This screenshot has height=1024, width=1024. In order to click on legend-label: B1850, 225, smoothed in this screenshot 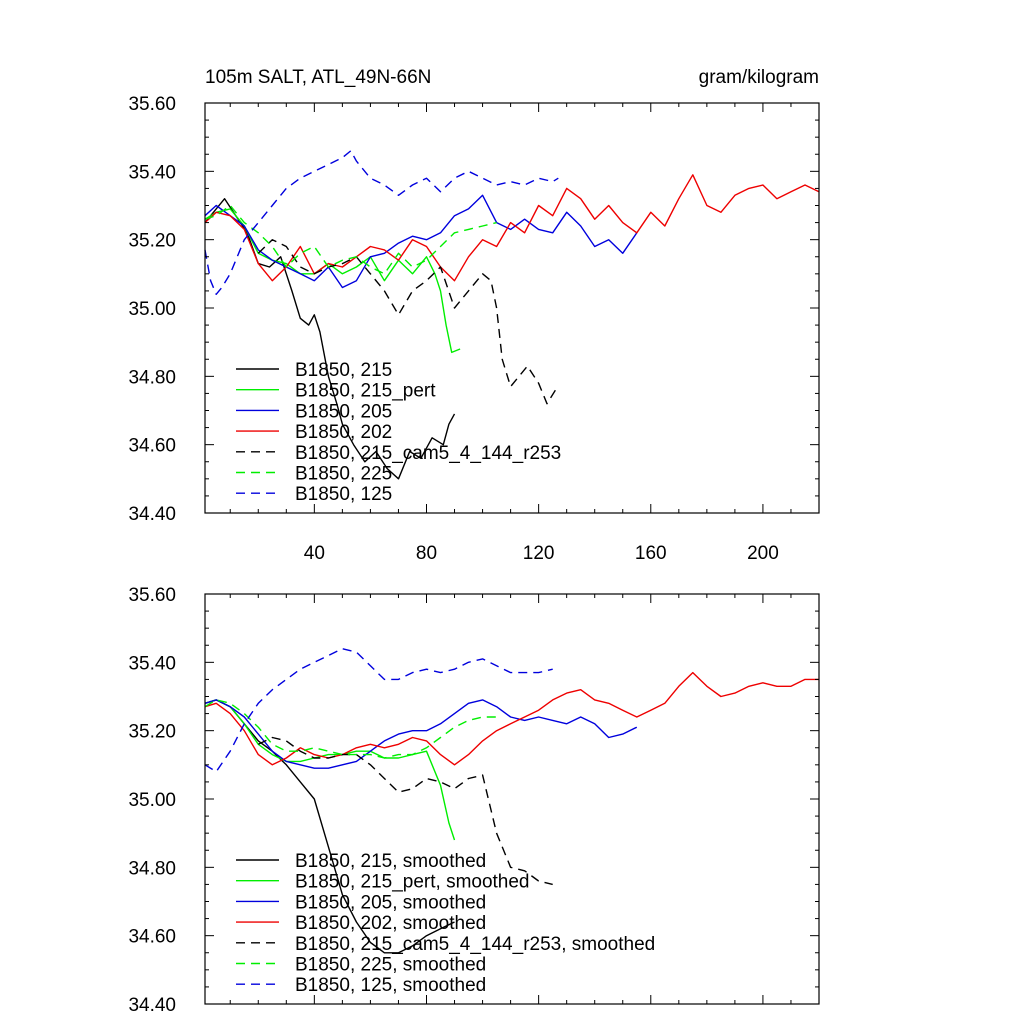, I will do `click(390, 965)`.